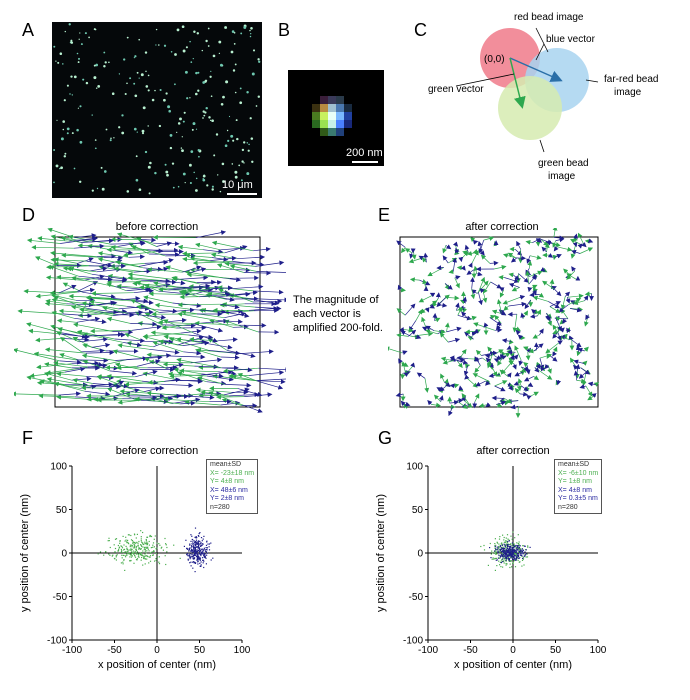 The image size is (690, 700). What do you see at coordinates (428, 650) in the screenshot?
I see `x-tick-label: -100` at bounding box center [428, 650].